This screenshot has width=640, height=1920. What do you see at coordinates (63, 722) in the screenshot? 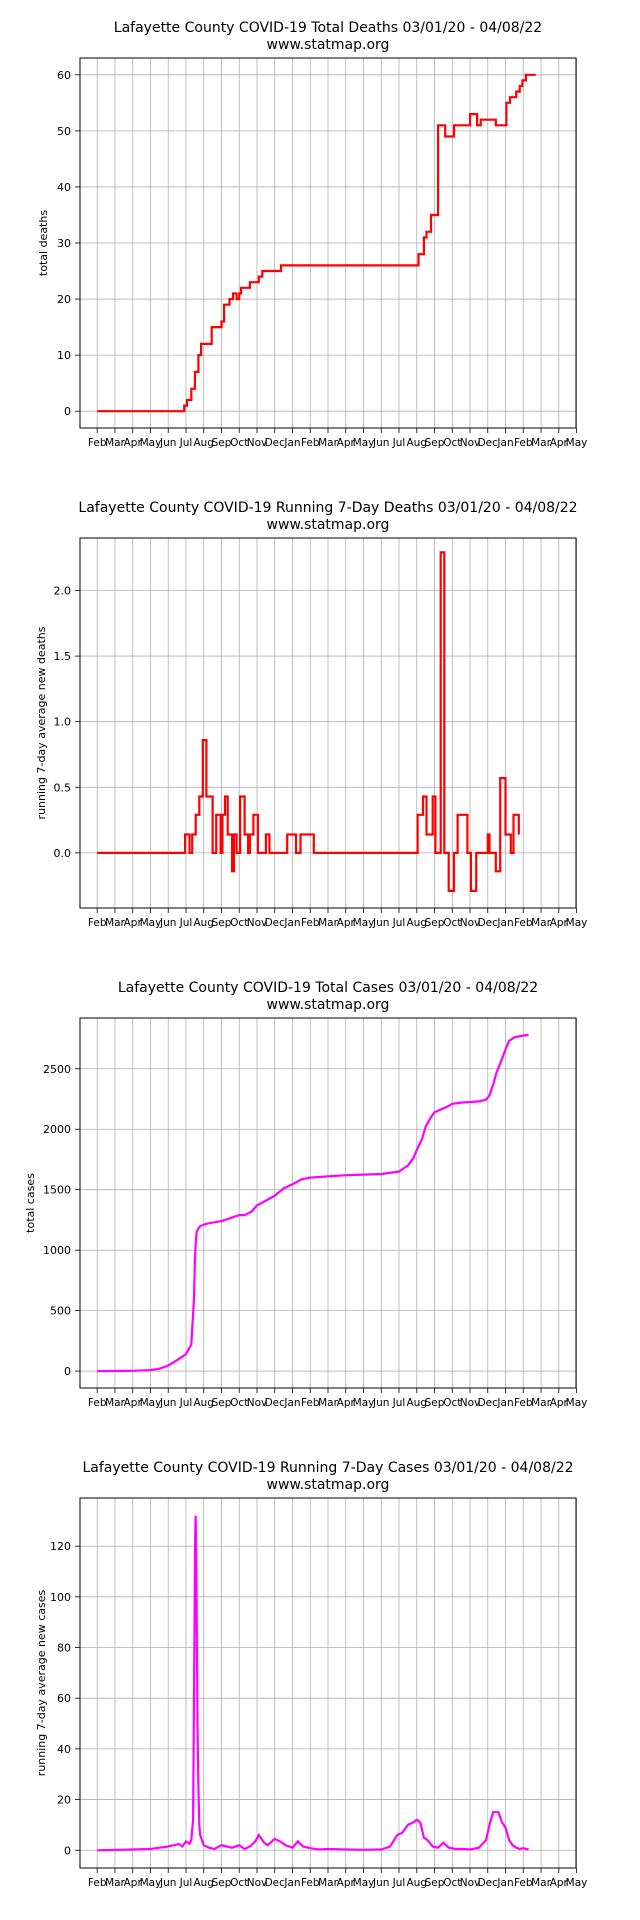
I see `y-tick-label: 1.0` at bounding box center [63, 722].